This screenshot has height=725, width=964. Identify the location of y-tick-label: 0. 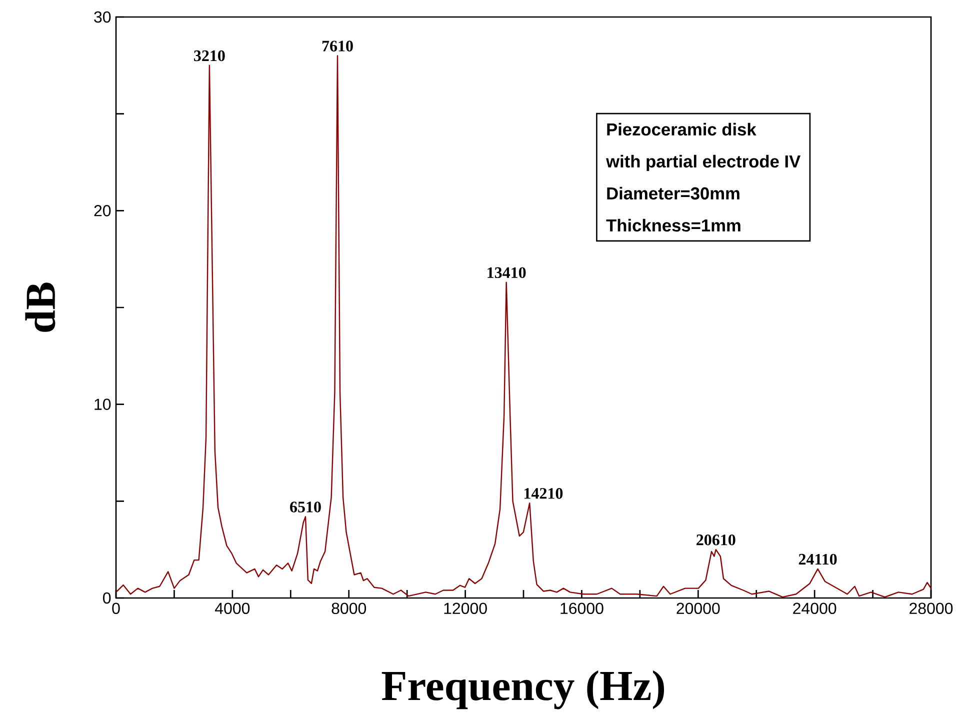
(107, 598).